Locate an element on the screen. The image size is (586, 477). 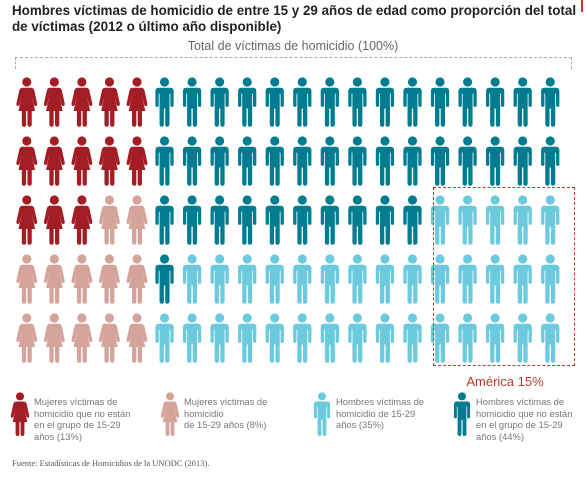
legend-line: homicidio is located at coordinates (204, 413).